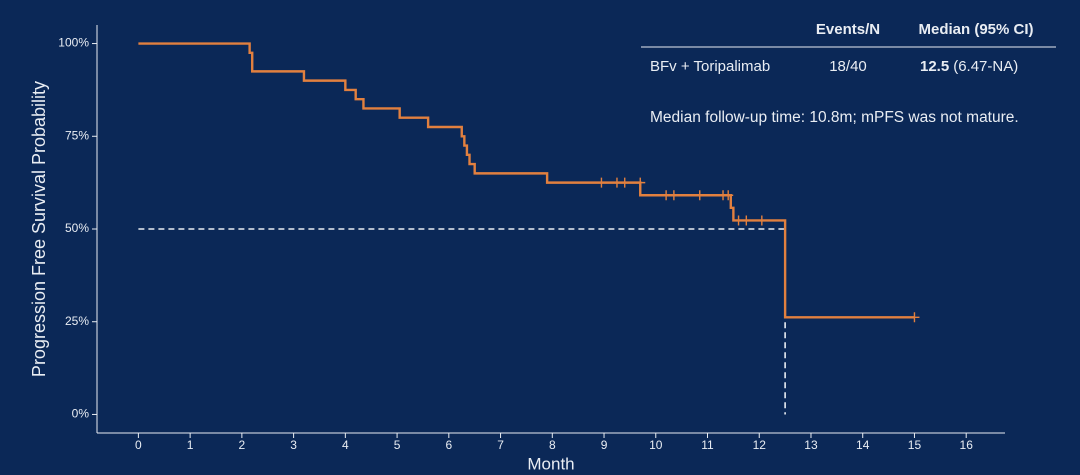  Describe the element at coordinates (848, 29) in the screenshot. I see `table-header: Events/N` at that location.